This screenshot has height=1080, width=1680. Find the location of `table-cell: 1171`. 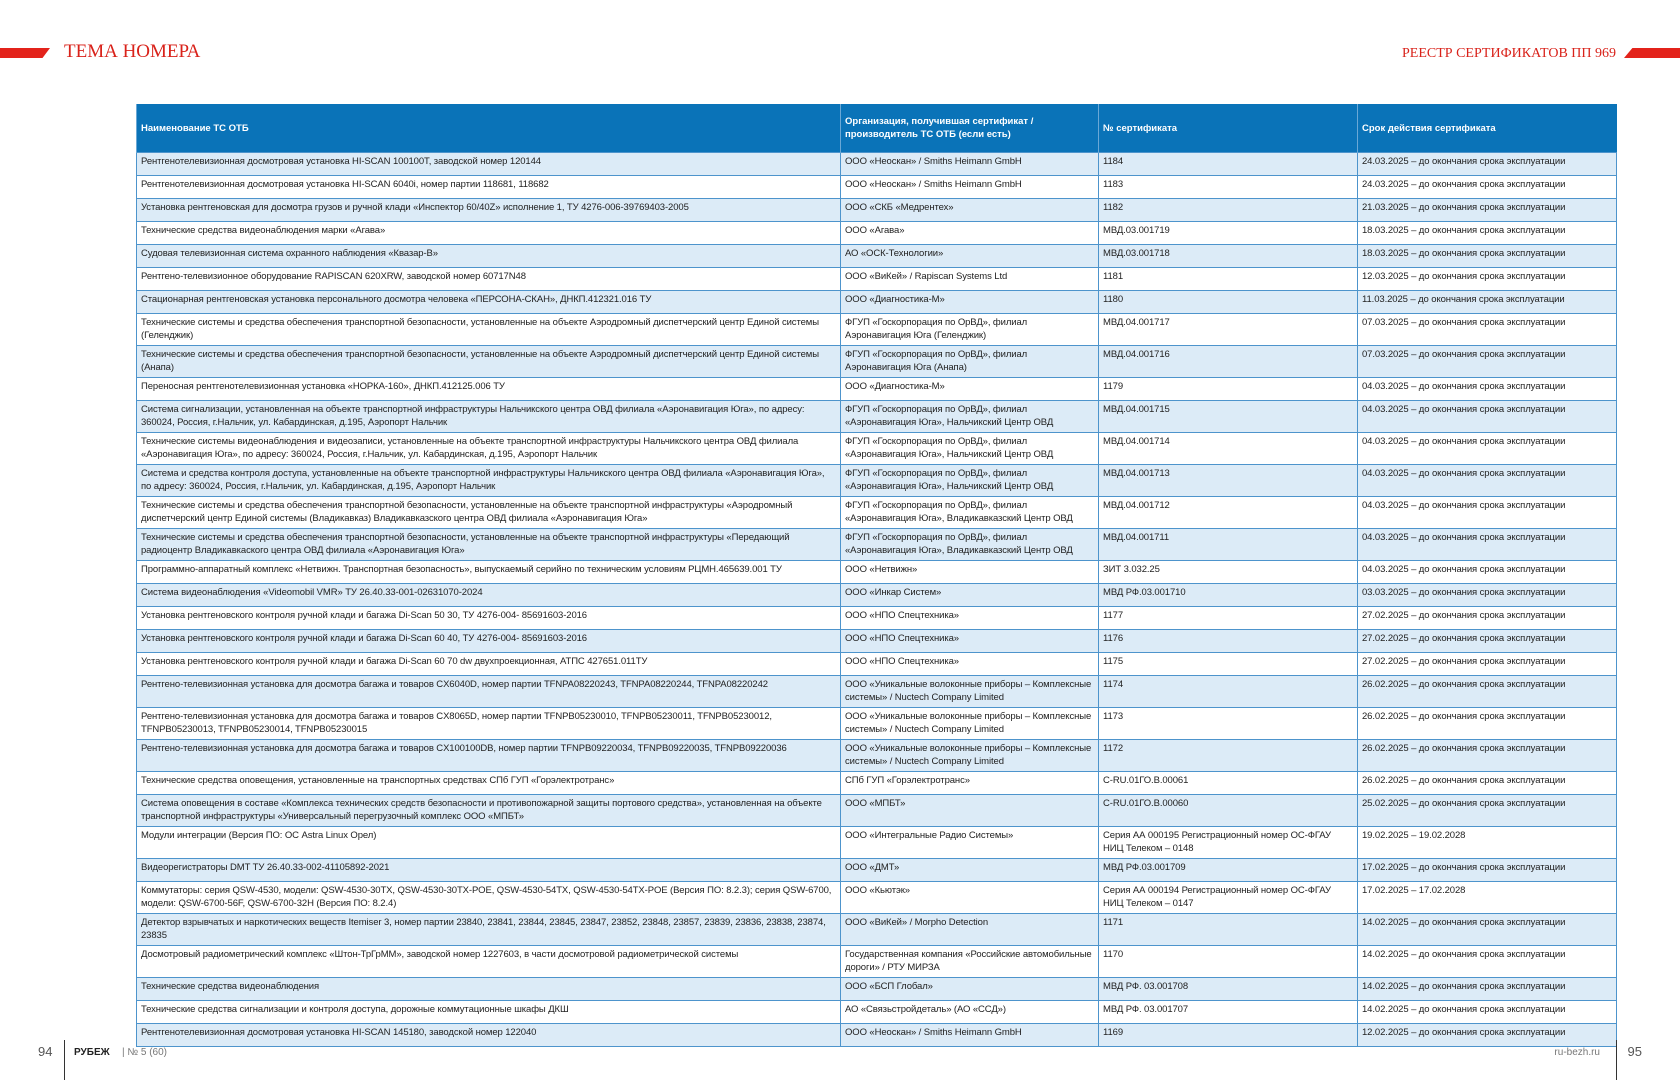

table-cell: 1171 is located at coordinates (1228, 929).